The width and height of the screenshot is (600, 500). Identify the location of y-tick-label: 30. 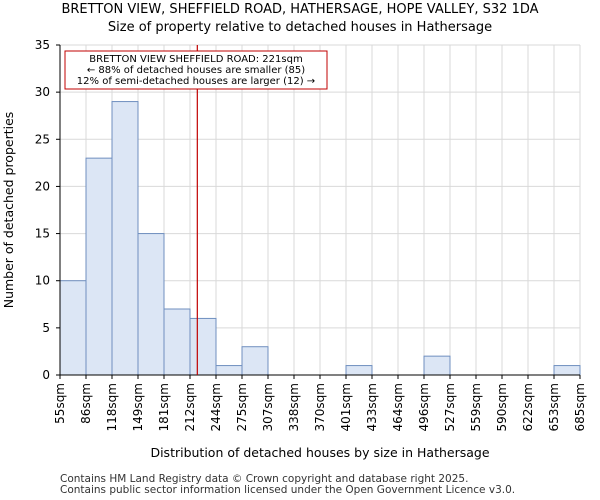
(42, 92).